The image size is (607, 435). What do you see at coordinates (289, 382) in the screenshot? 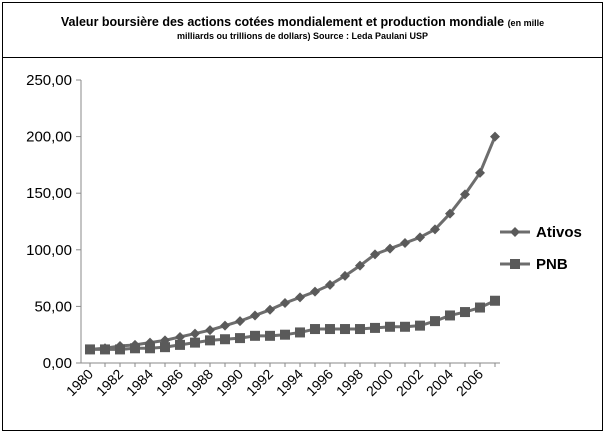
I see `x-tick-label: 1994` at bounding box center [289, 382].